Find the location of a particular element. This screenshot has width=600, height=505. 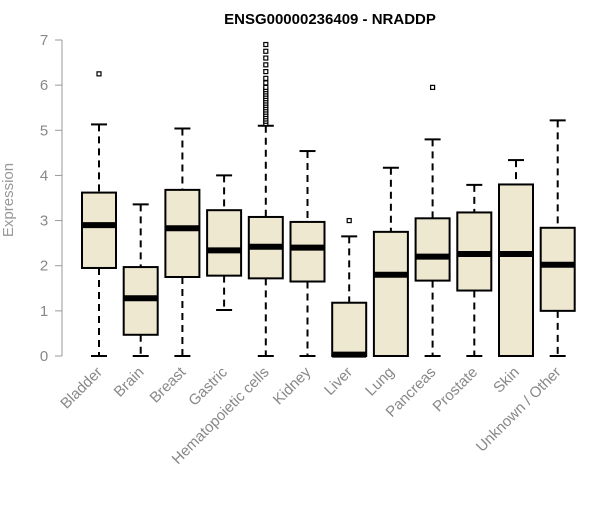

y-tick-label: 7 is located at coordinates (44, 40).